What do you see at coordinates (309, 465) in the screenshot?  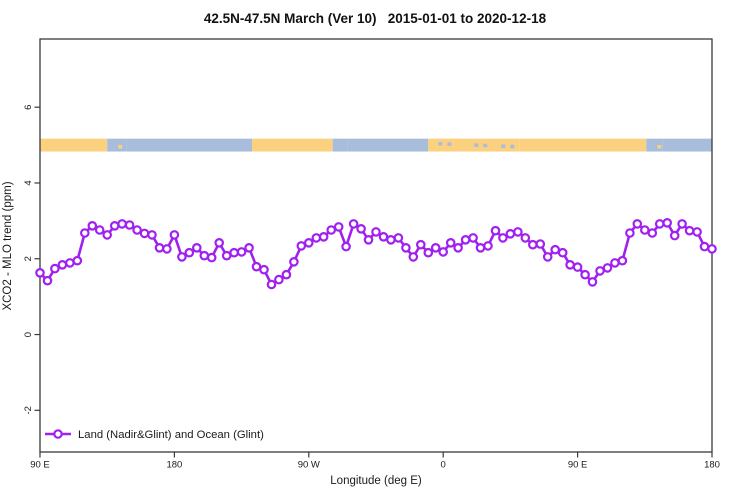 I see `x-tick-label: 90 W` at bounding box center [309, 465].